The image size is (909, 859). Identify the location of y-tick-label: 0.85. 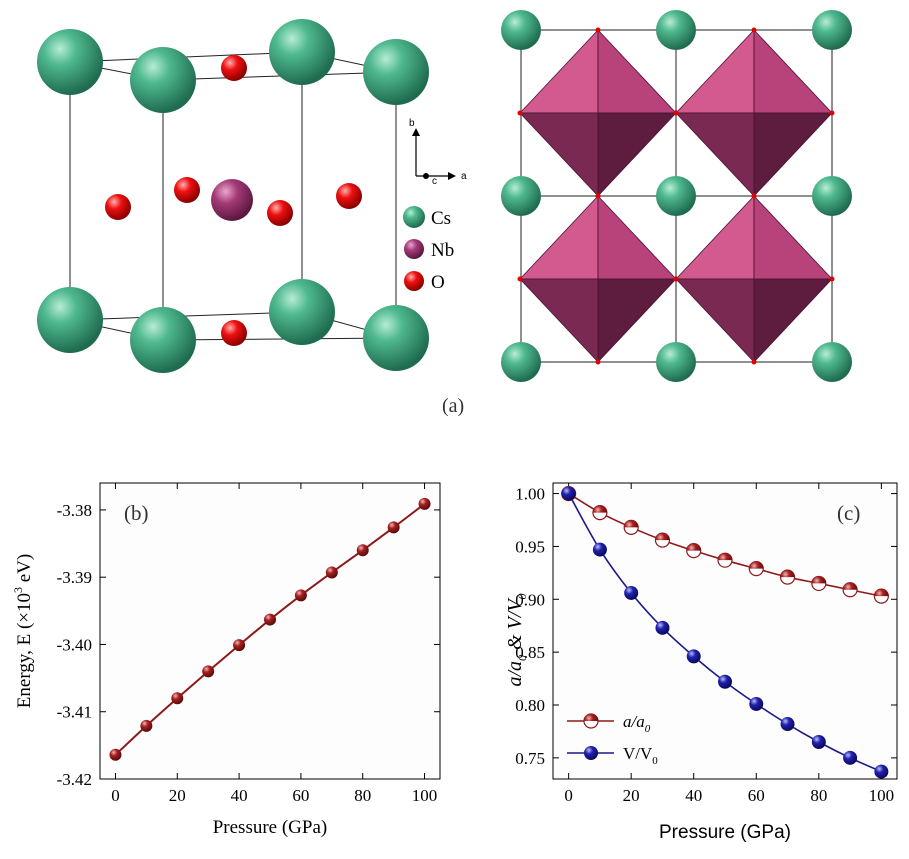
(530, 652).